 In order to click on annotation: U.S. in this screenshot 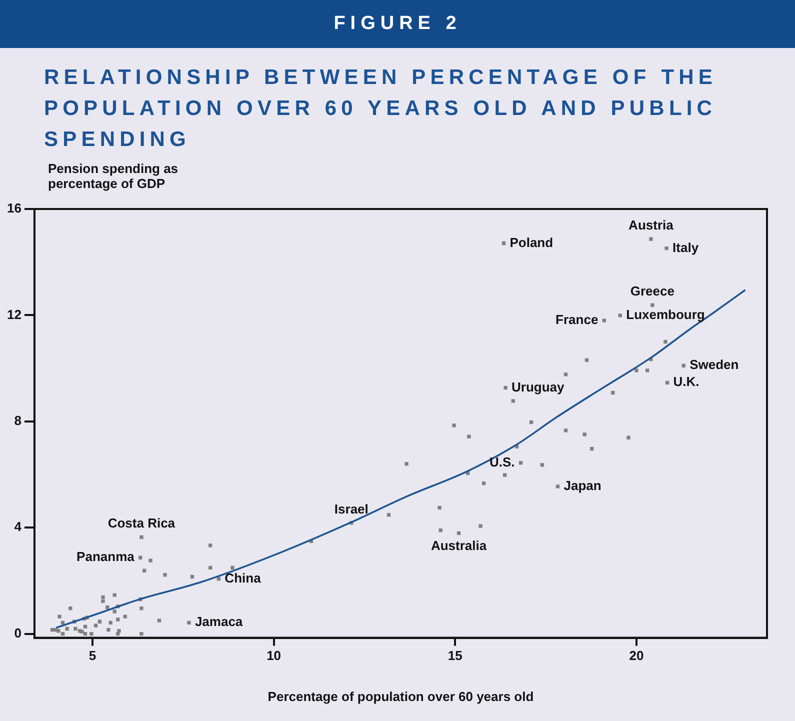, I will do `click(502, 462)`.